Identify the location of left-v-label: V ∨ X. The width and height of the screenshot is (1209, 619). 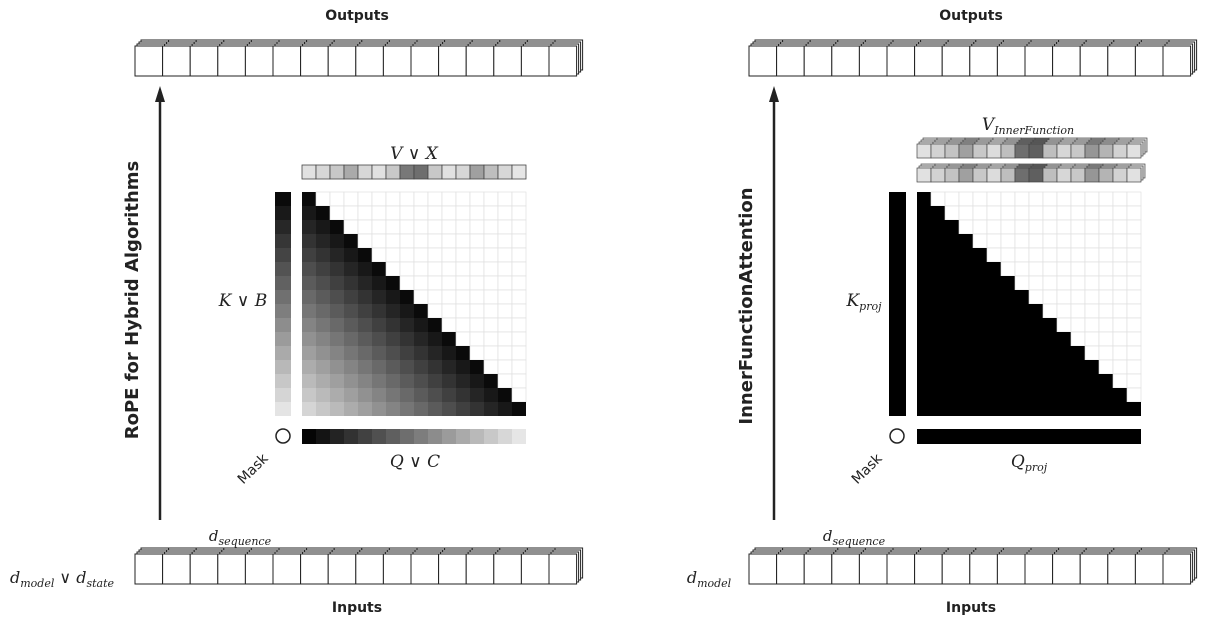
(414, 154).